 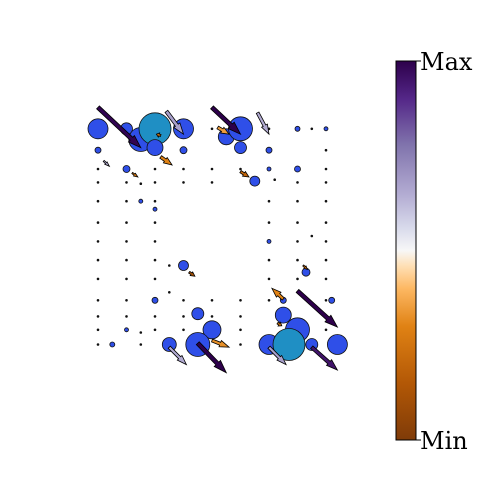 What do you see at coordinates (406, 250) in the screenshot?
I see `colorbar-bar` at bounding box center [406, 250].